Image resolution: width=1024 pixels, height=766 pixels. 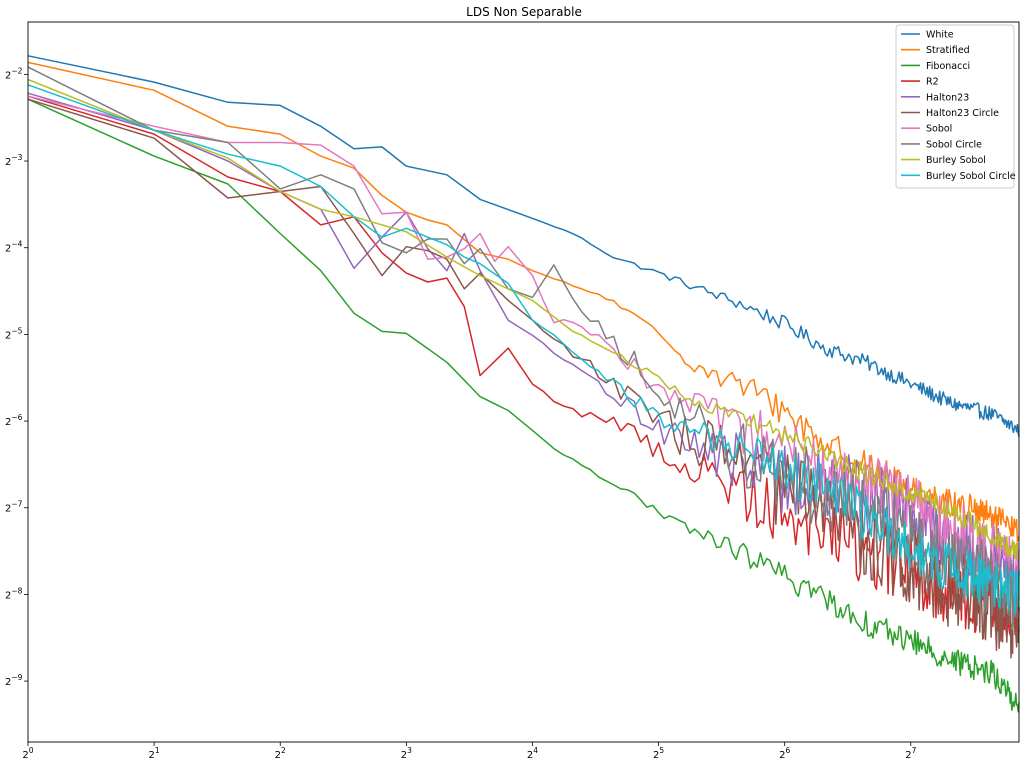 I want to click on x-tick-label: 23, so click(x=406, y=753).